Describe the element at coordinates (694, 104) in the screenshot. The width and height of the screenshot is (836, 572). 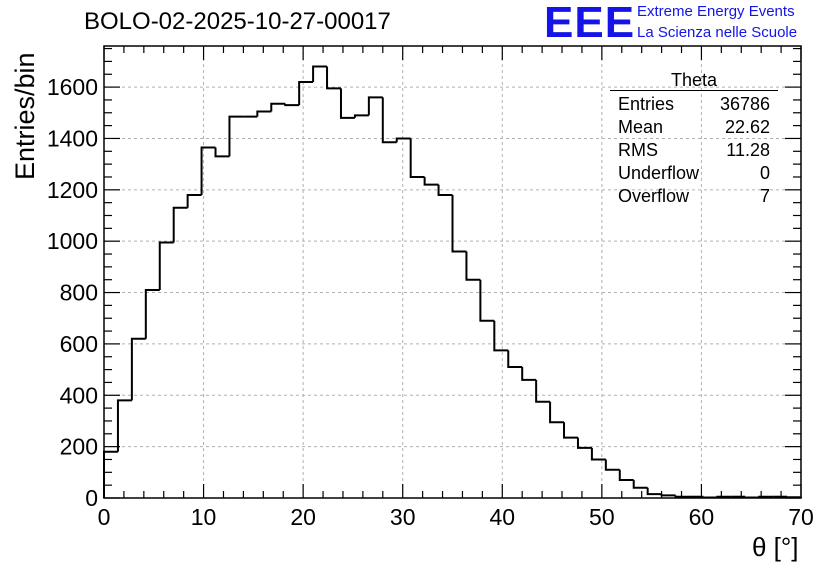
I see `stats-row-entries: Entries 36786` at that location.